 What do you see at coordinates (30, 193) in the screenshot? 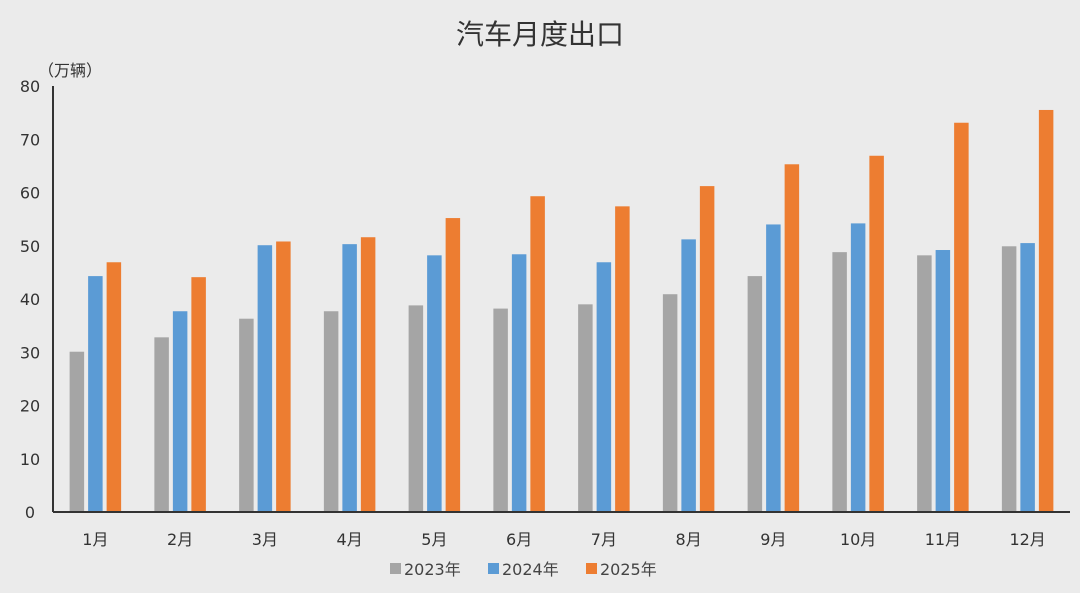
I see `y-tick-label: 60` at bounding box center [30, 193].